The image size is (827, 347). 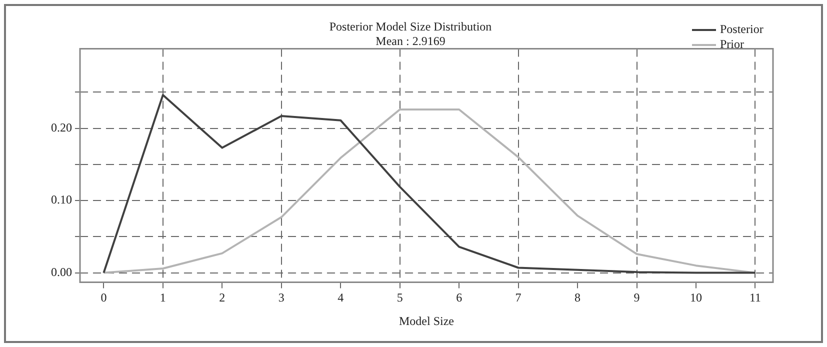 What do you see at coordinates (742, 29) in the screenshot?
I see `legend-label: Posterior` at bounding box center [742, 29].